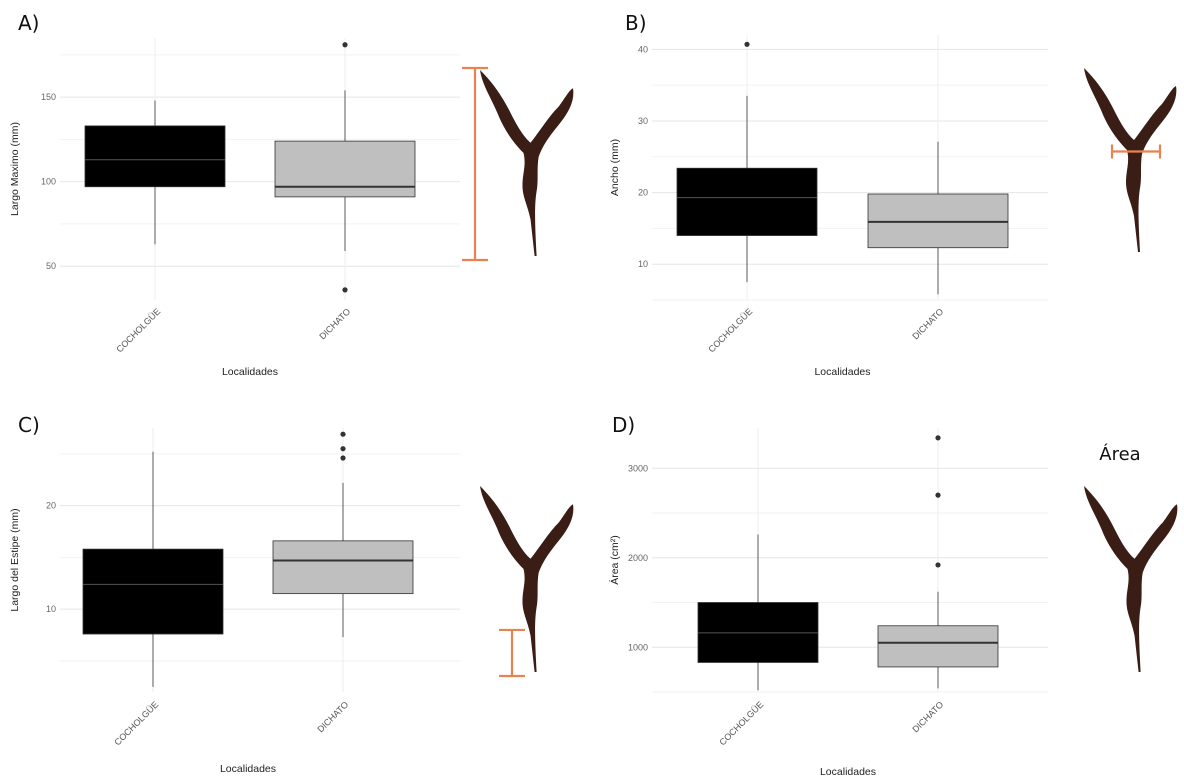 The image size is (1184, 780). What do you see at coordinates (48, 182) in the screenshot?
I see `y-tick-label: 100` at bounding box center [48, 182].